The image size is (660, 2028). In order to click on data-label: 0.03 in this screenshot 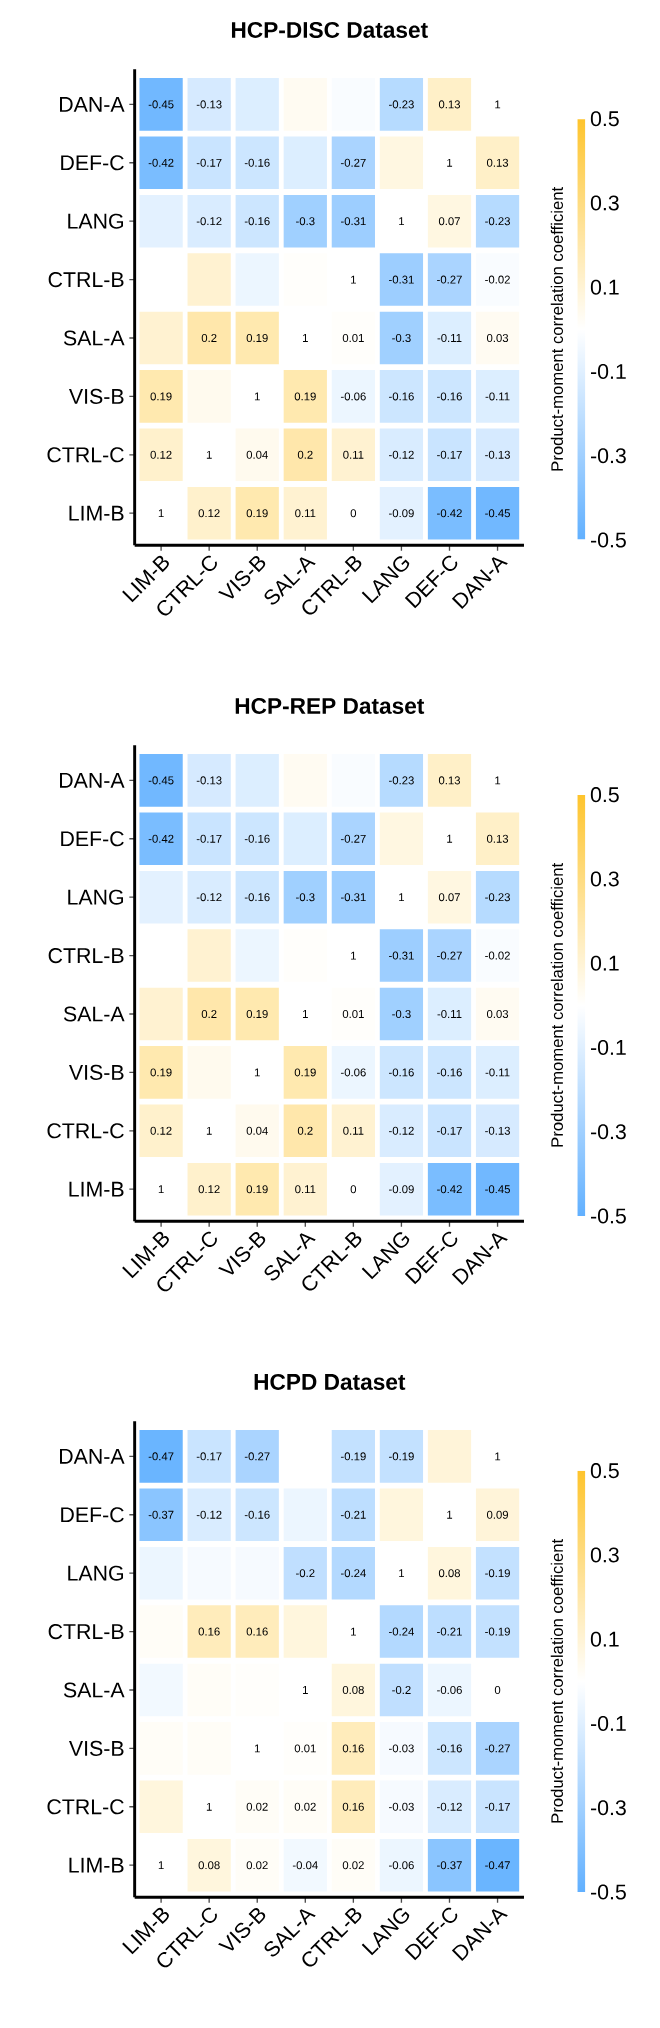, I will do `click(497, 1013)`.